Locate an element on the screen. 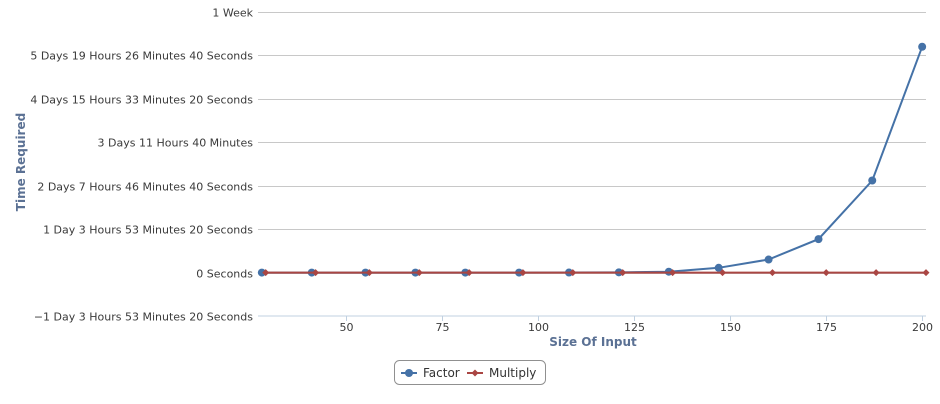 The width and height of the screenshot is (940, 404). y-tick-label: 4 Days 15 Hours 33 Minutes 20 Seconds is located at coordinates (141, 100).